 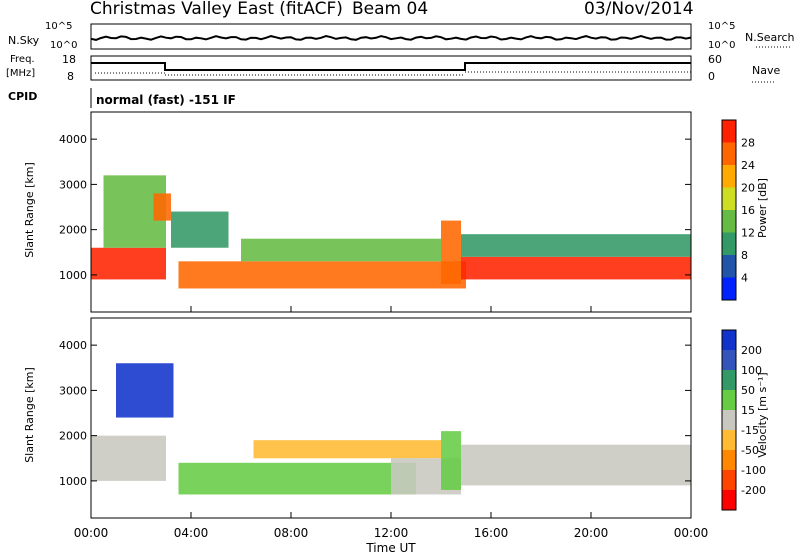 I want to click on noise-strip-frame, so click(x=391, y=36).